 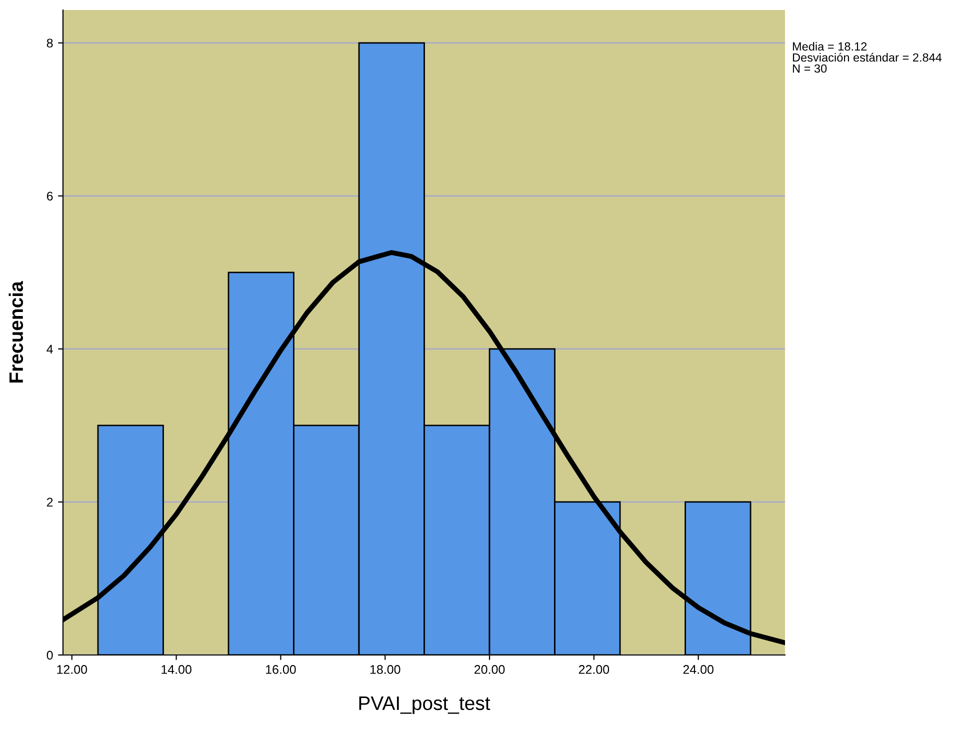 I want to click on y-tick-label: 6, so click(x=49, y=196).